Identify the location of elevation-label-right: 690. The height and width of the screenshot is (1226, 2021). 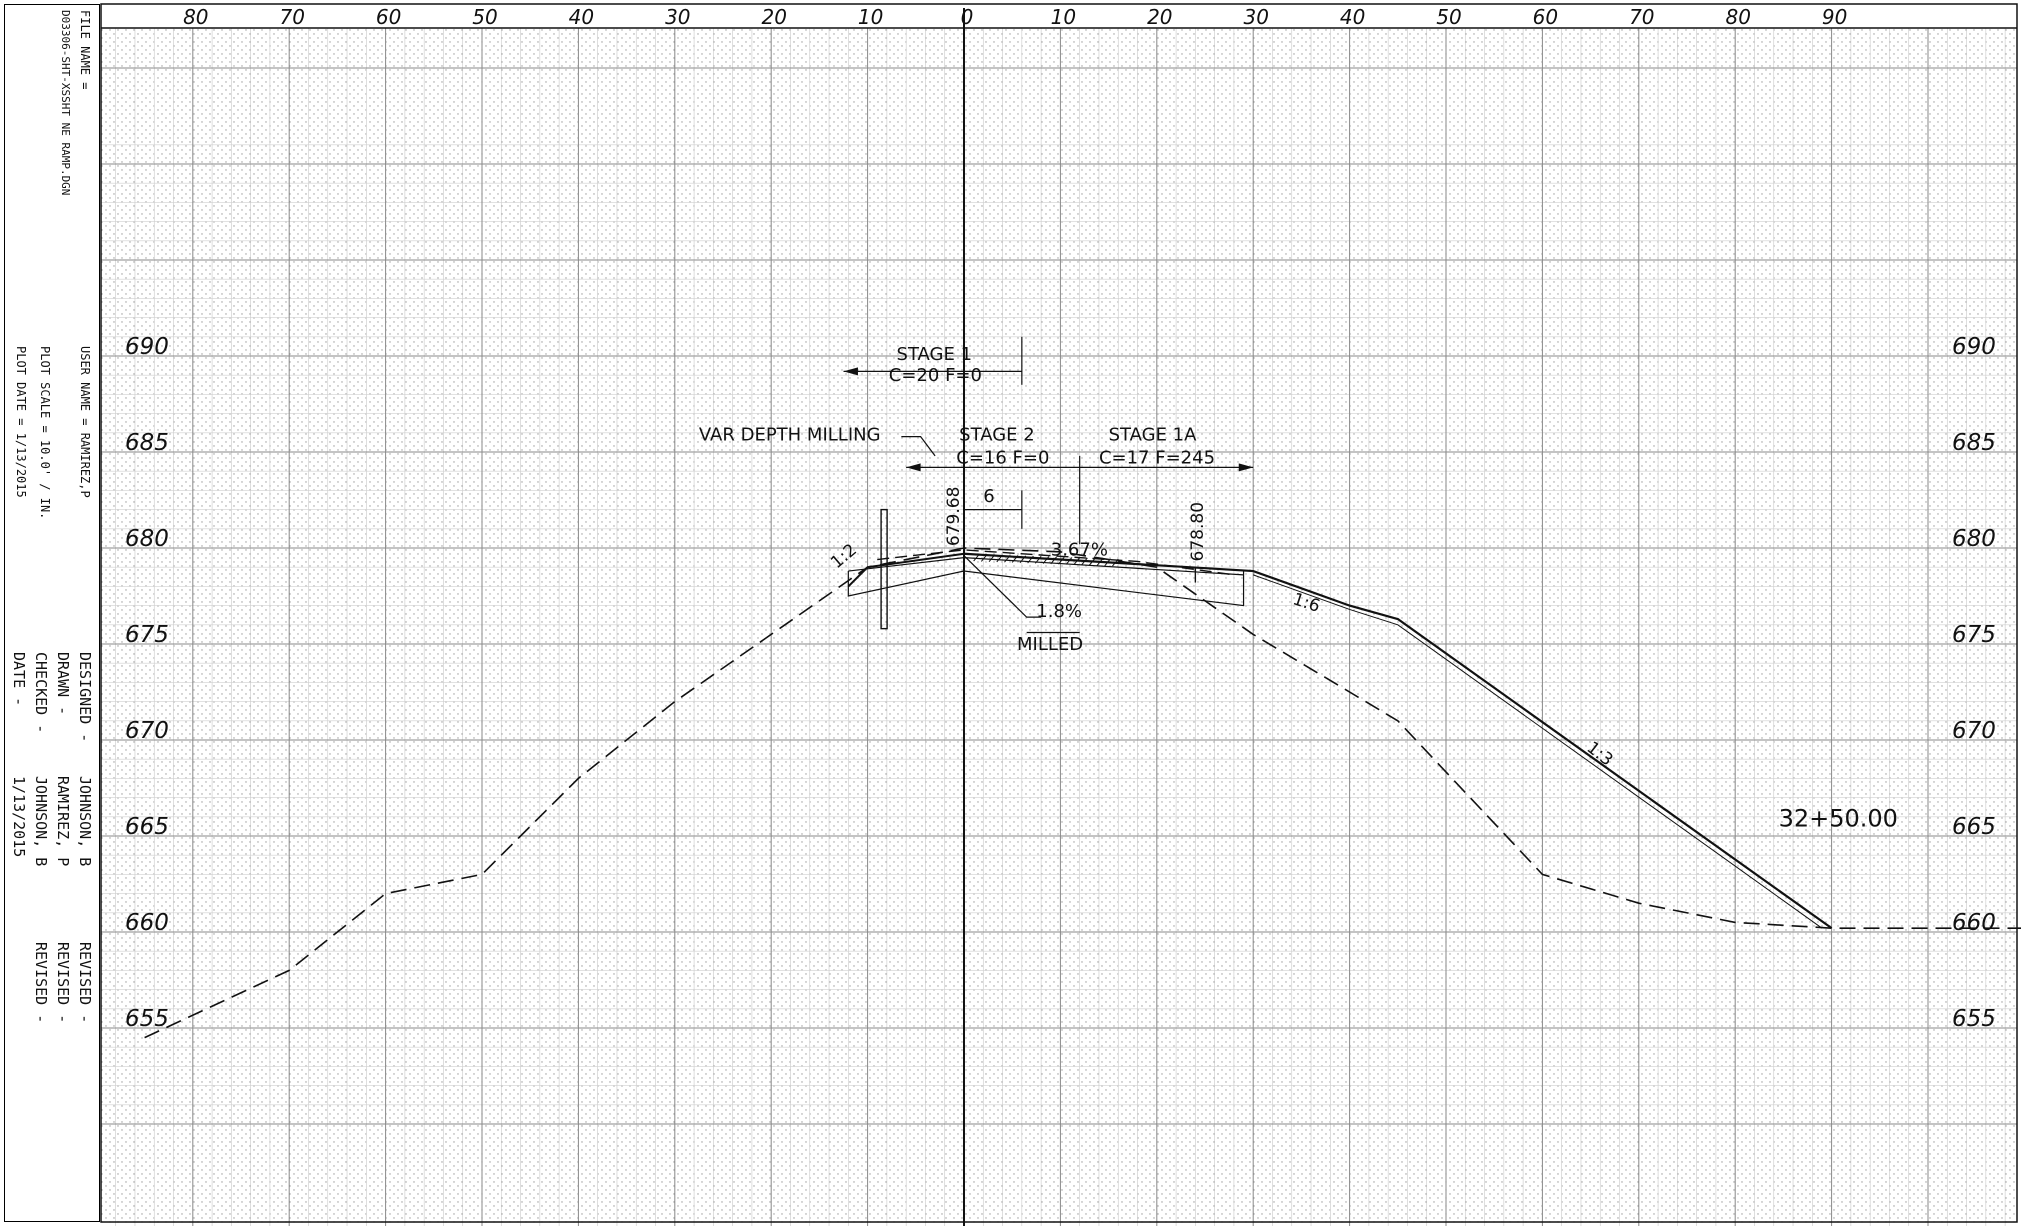
(1974, 347).